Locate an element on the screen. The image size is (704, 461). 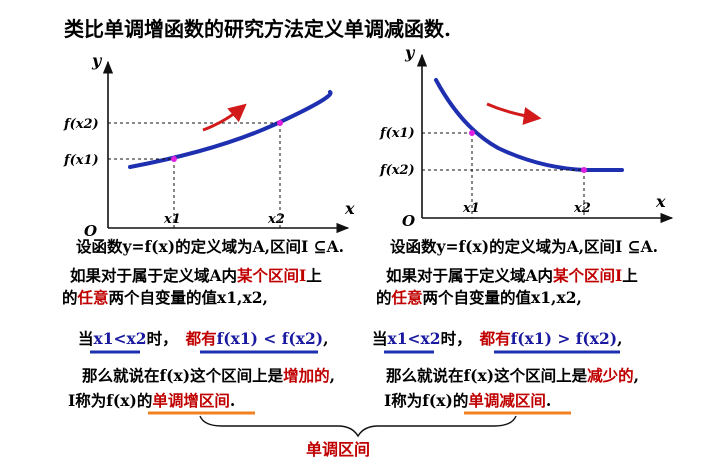
right-inequality: f(x1) > f(x2) is located at coordinates (564, 338).